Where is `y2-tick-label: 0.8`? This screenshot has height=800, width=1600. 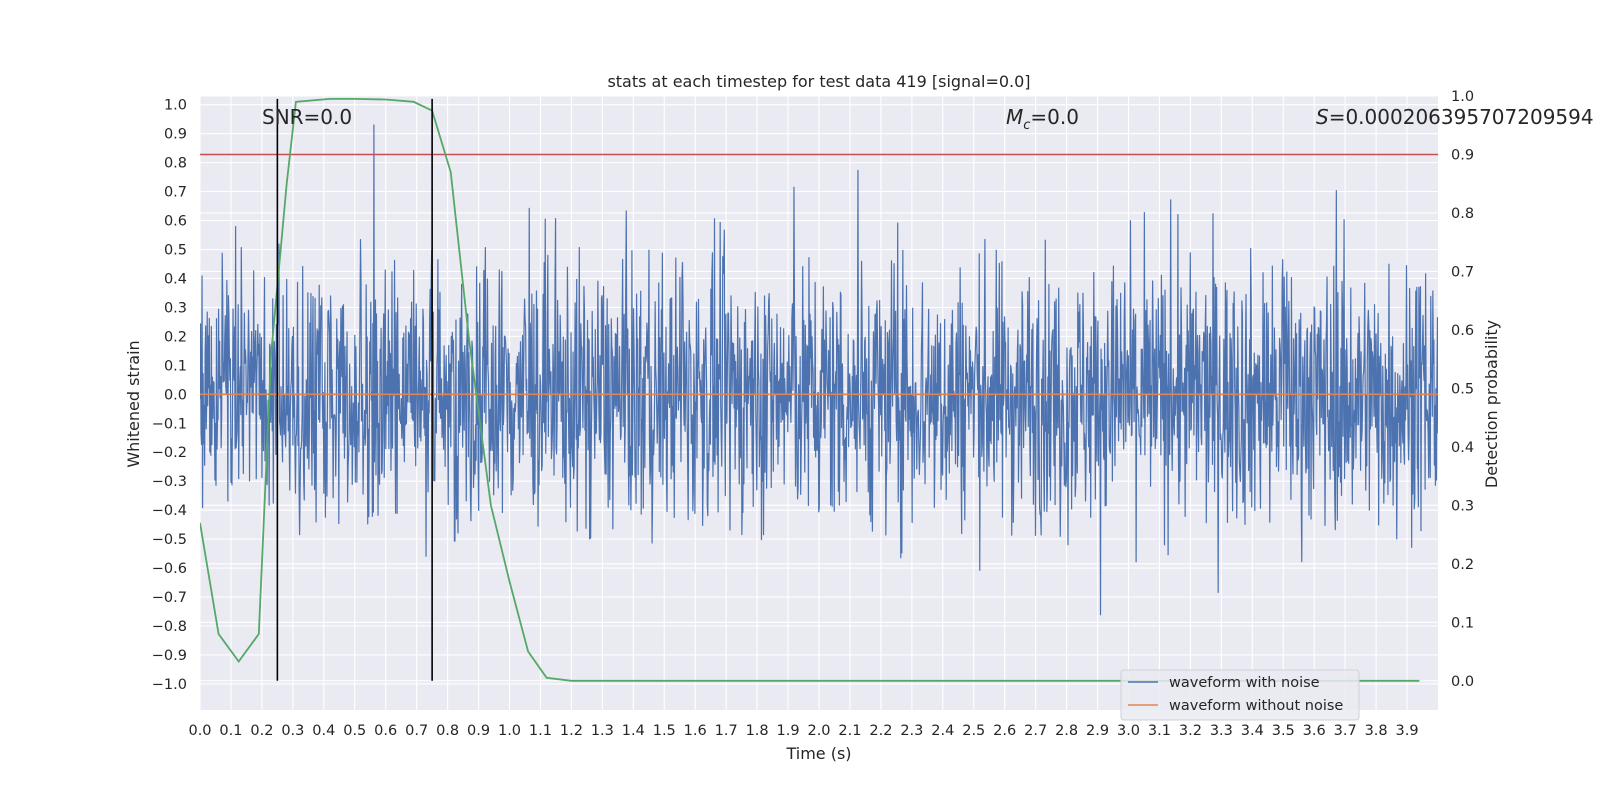 y2-tick-label: 0.8 is located at coordinates (1462, 214).